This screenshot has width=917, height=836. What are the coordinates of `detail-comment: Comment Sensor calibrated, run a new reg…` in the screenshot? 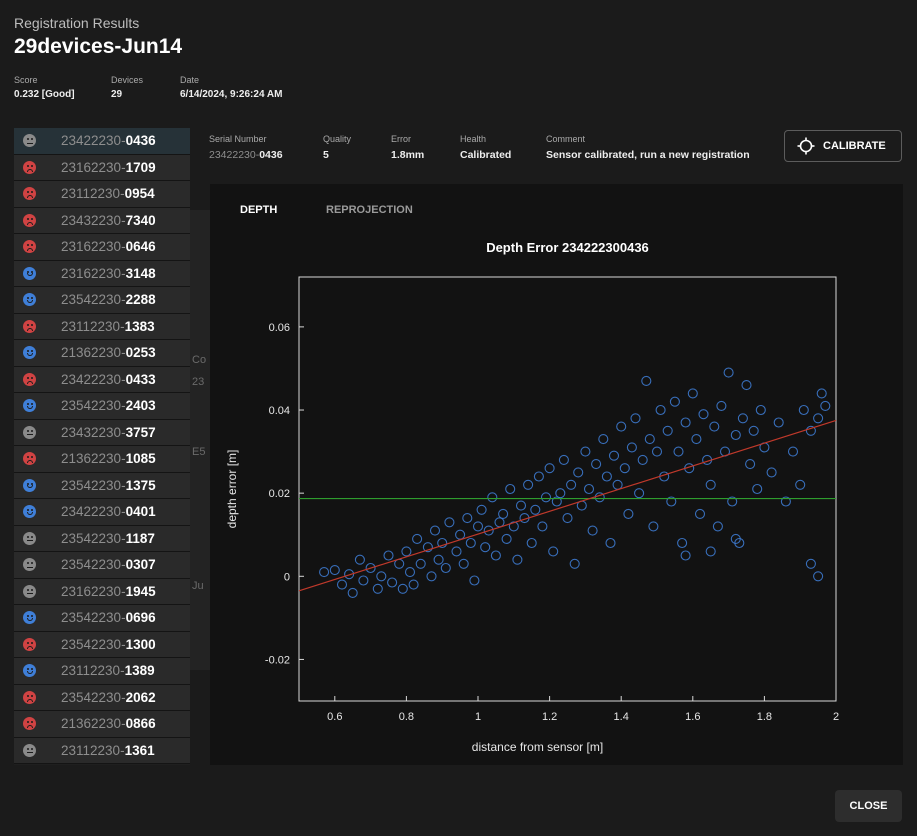 It's located at (648, 147).